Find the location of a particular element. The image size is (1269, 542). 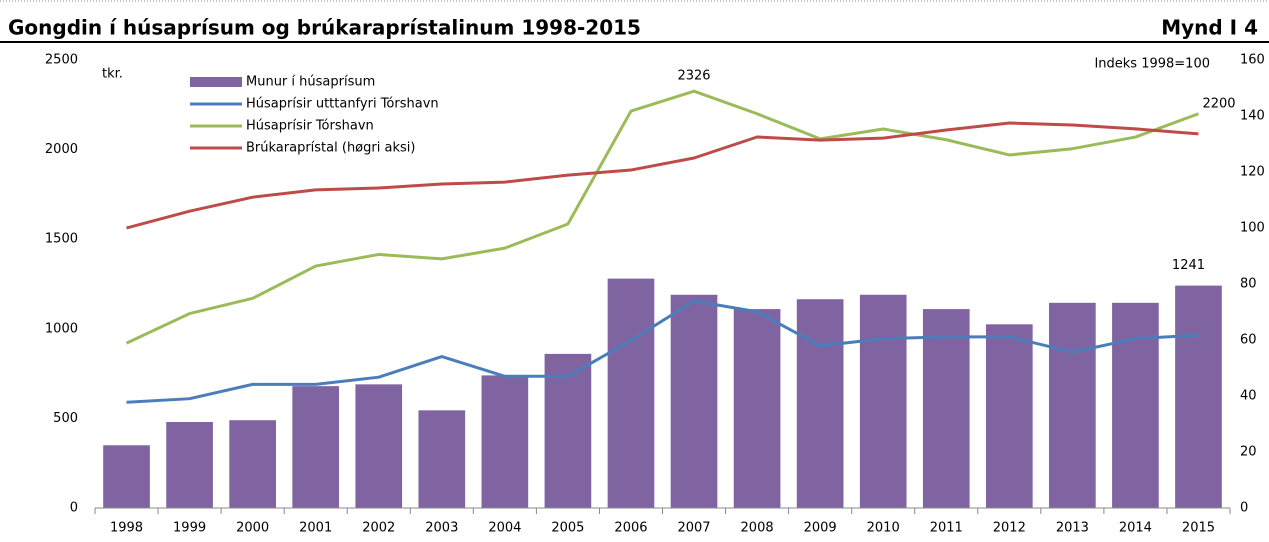

y2-tick-label: 160 is located at coordinates (1252, 60).